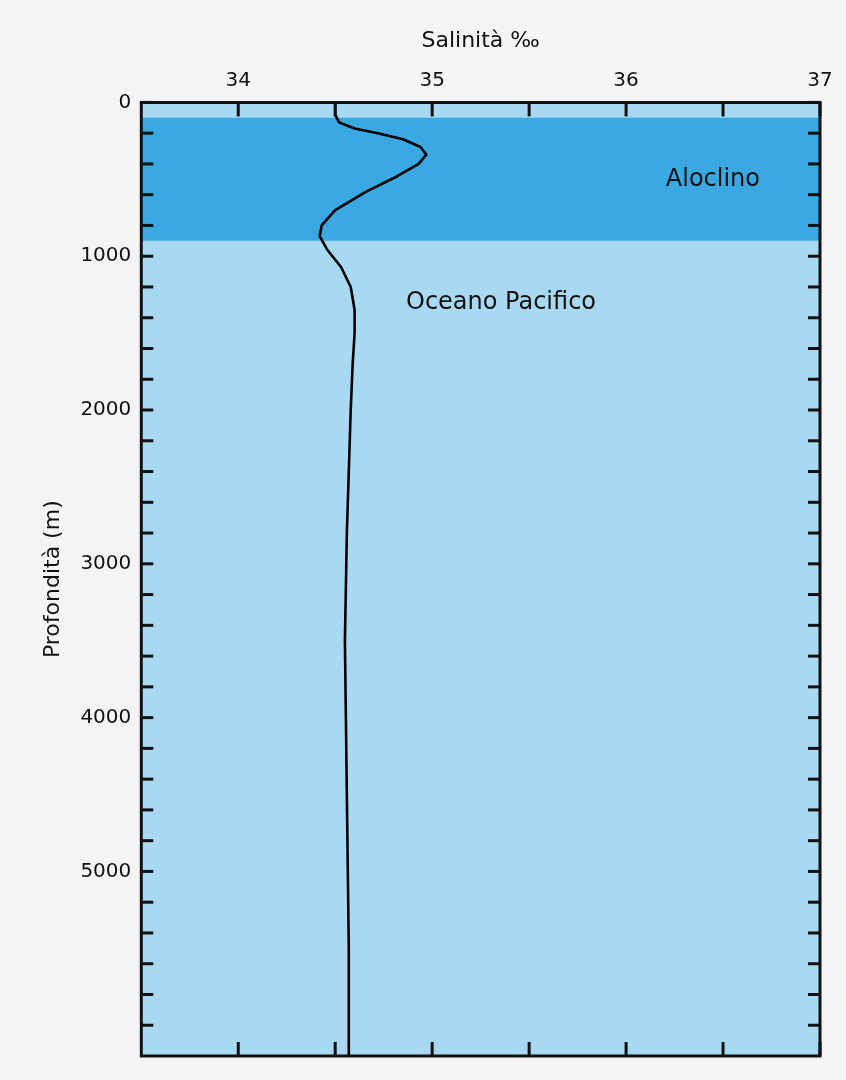 This screenshot has height=1080, width=846. Describe the element at coordinates (480, 39) in the screenshot. I see `x-axis-title: Salinità ‰` at that location.